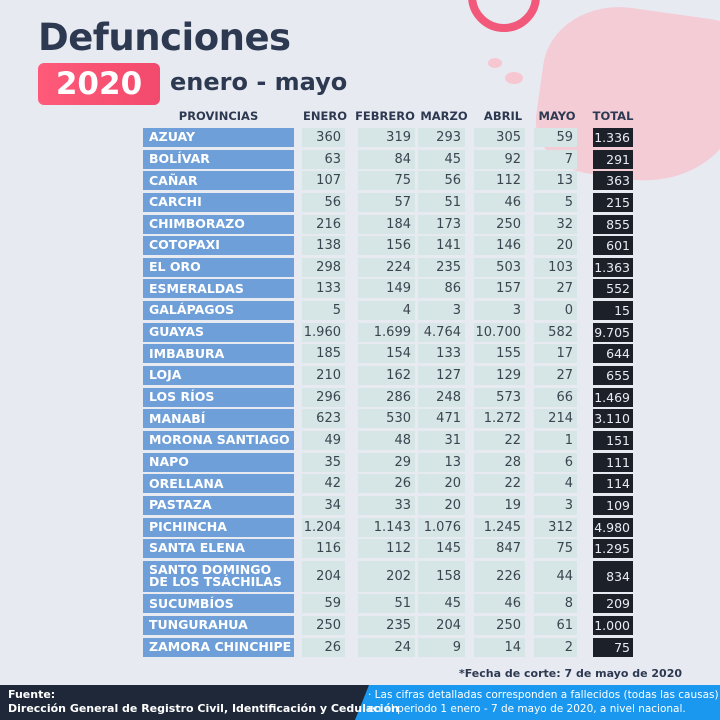 This screenshot has width=720, height=720. I want to click on cell-total: 644, so click(613, 354).